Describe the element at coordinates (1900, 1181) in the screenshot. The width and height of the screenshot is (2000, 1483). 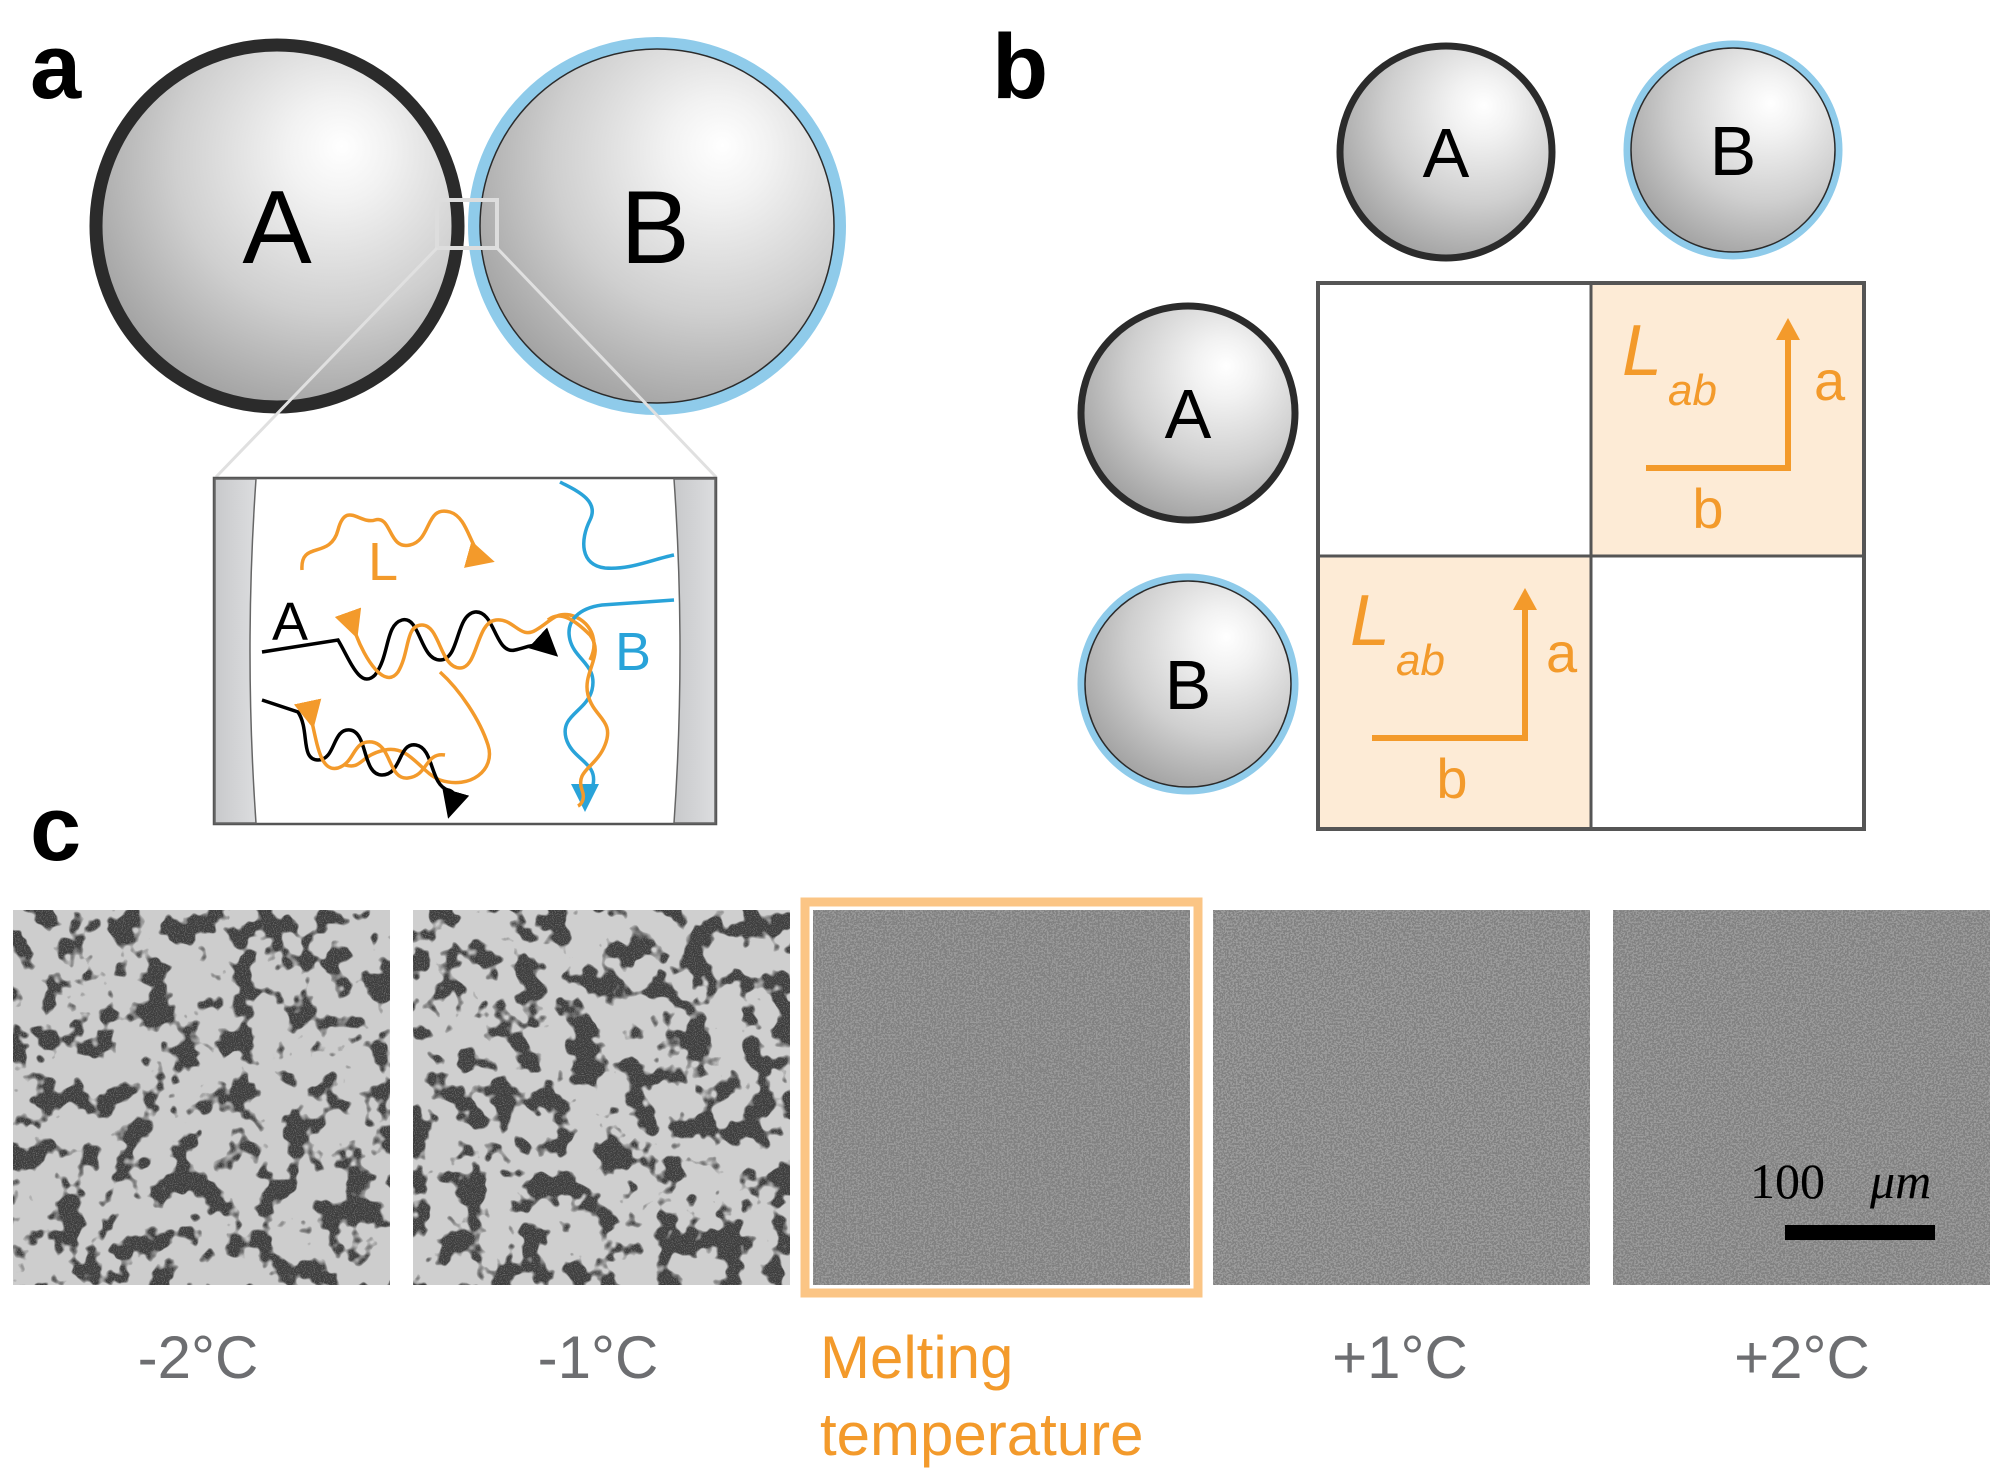
I see `scale-bar-unit: μm` at that location.